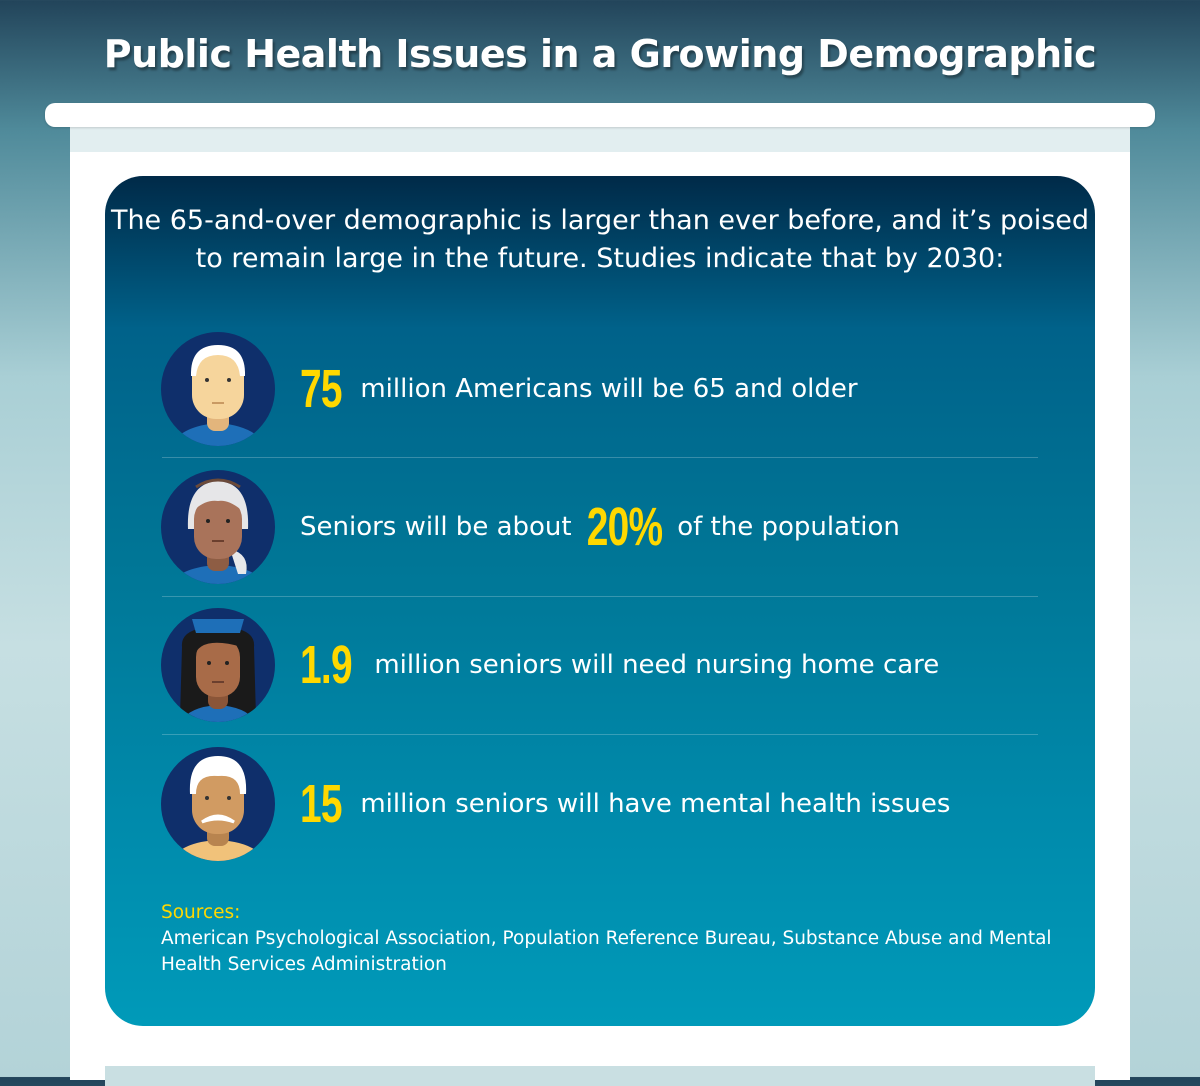  What do you see at coordinates (440, 527) in the screenshot?
I see `stat-prefix: Seniors will be about` at bounding box center [440, 527].